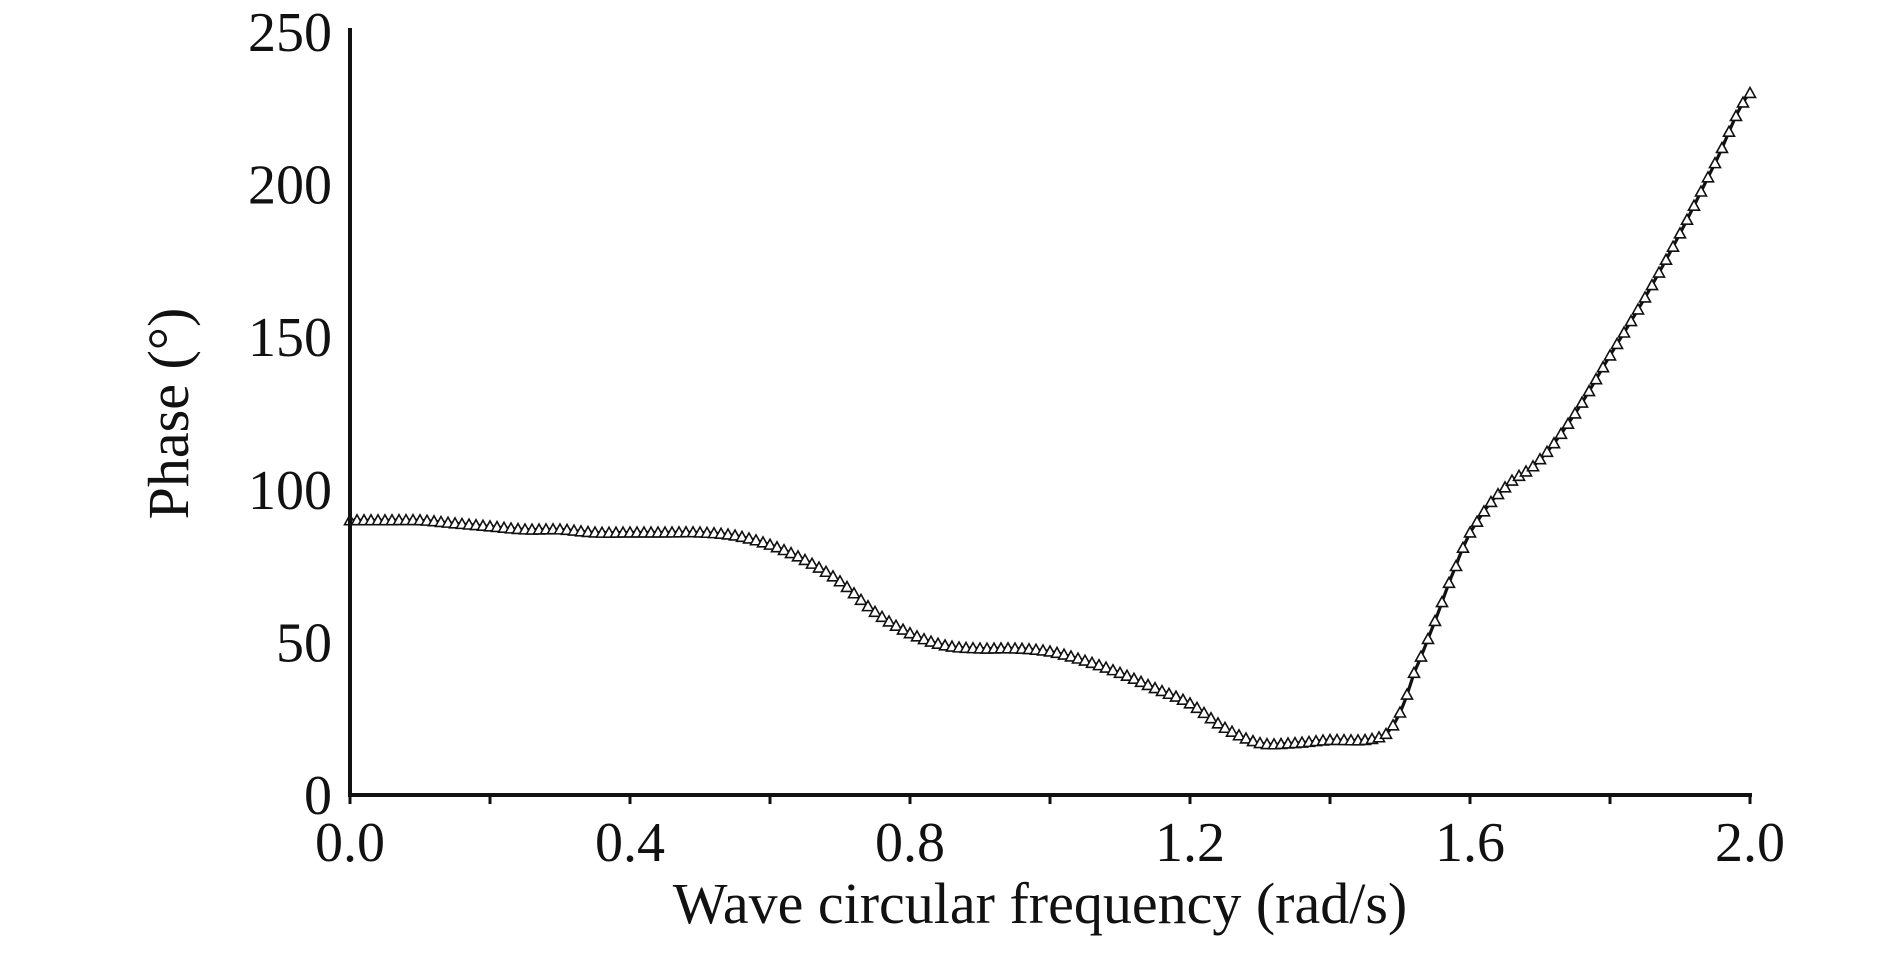 The height and width of the screenshot is (965, 1890). Describe the element at coordinates (630, 843) in the screenshot. I see `x-tick-label: 0.4` at that location.